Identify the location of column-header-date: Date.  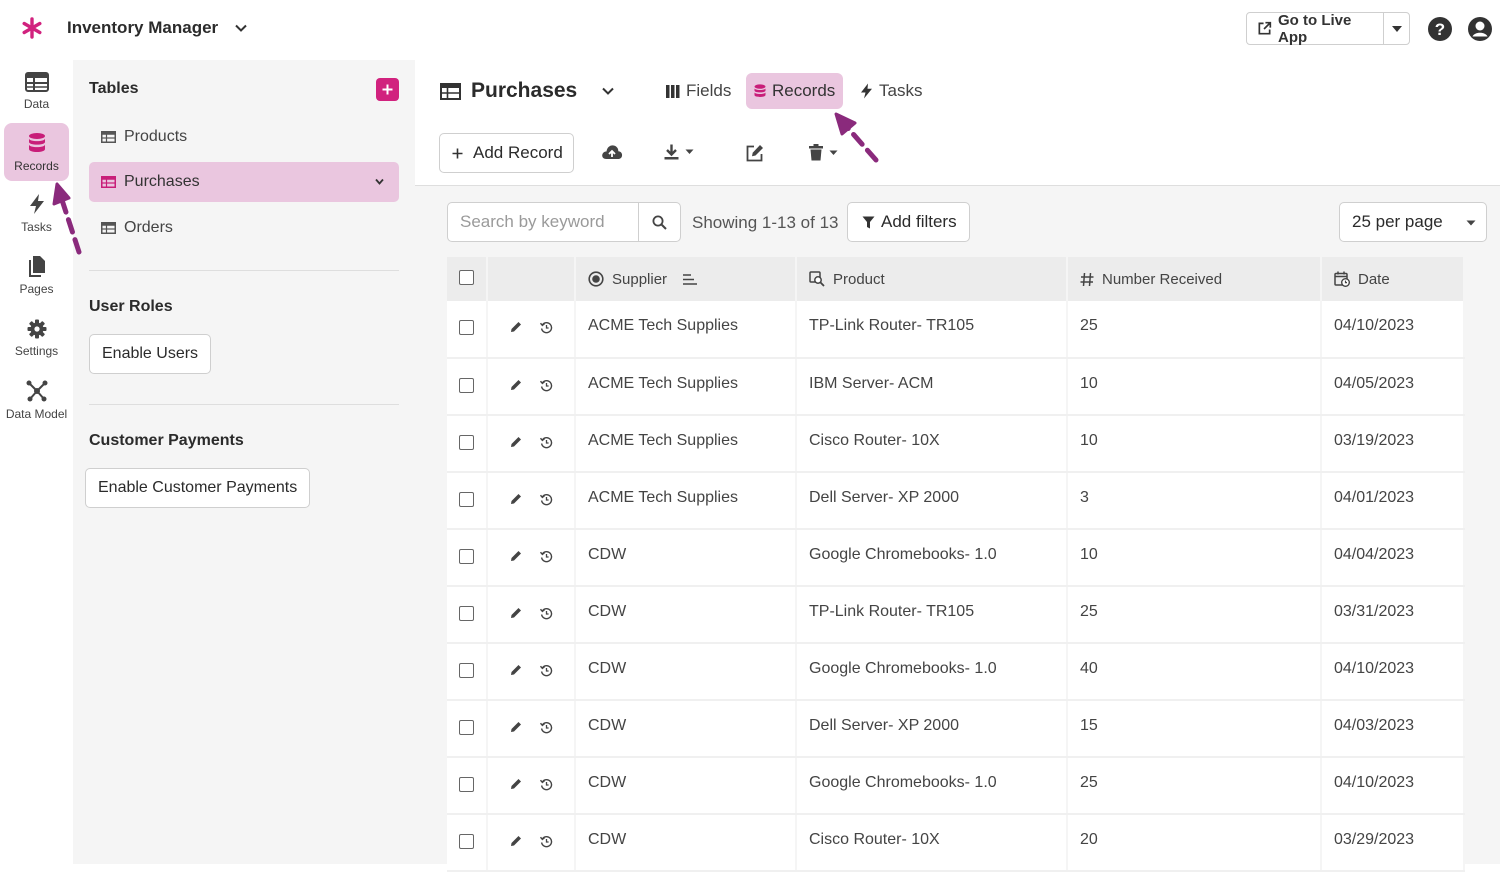
(1393, 279).